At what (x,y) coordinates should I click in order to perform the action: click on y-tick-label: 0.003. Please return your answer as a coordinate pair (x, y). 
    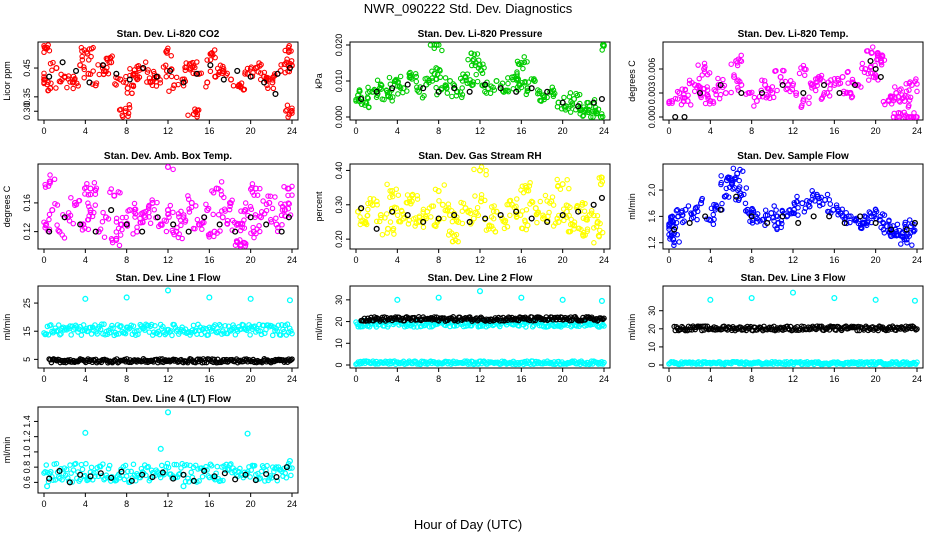
    Looking at the image, I should click on (652, 93).